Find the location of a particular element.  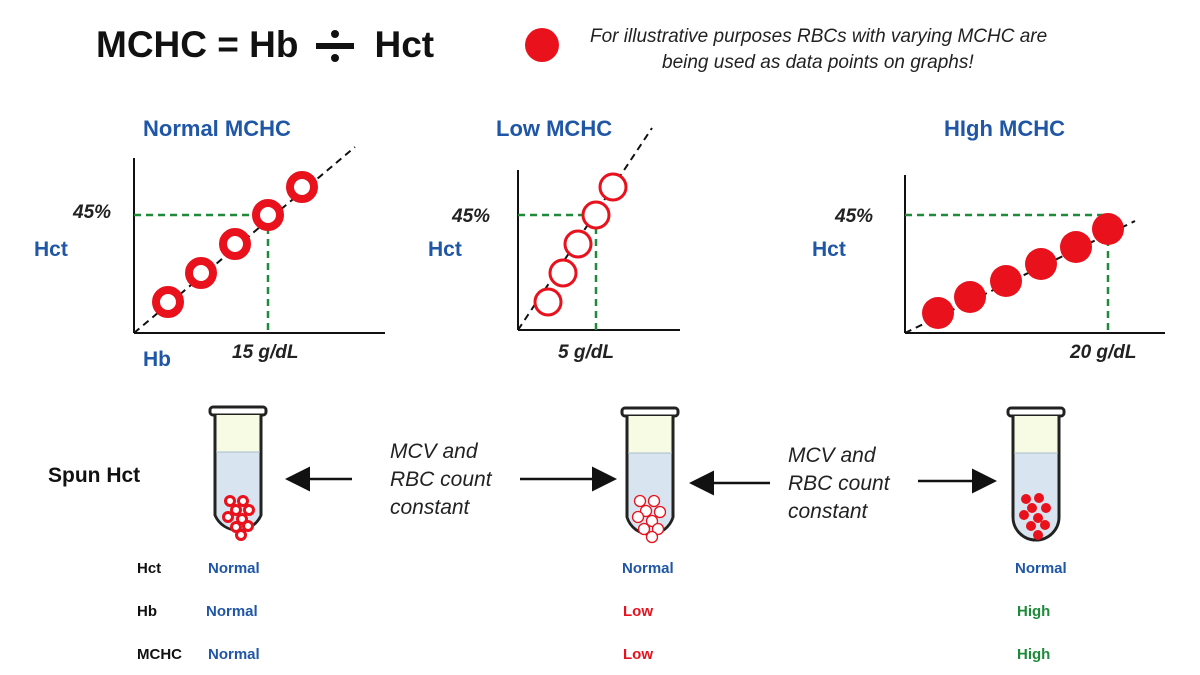

graph-normal-hb-mark: 15 g/dL is located at coordinates (265, 352).